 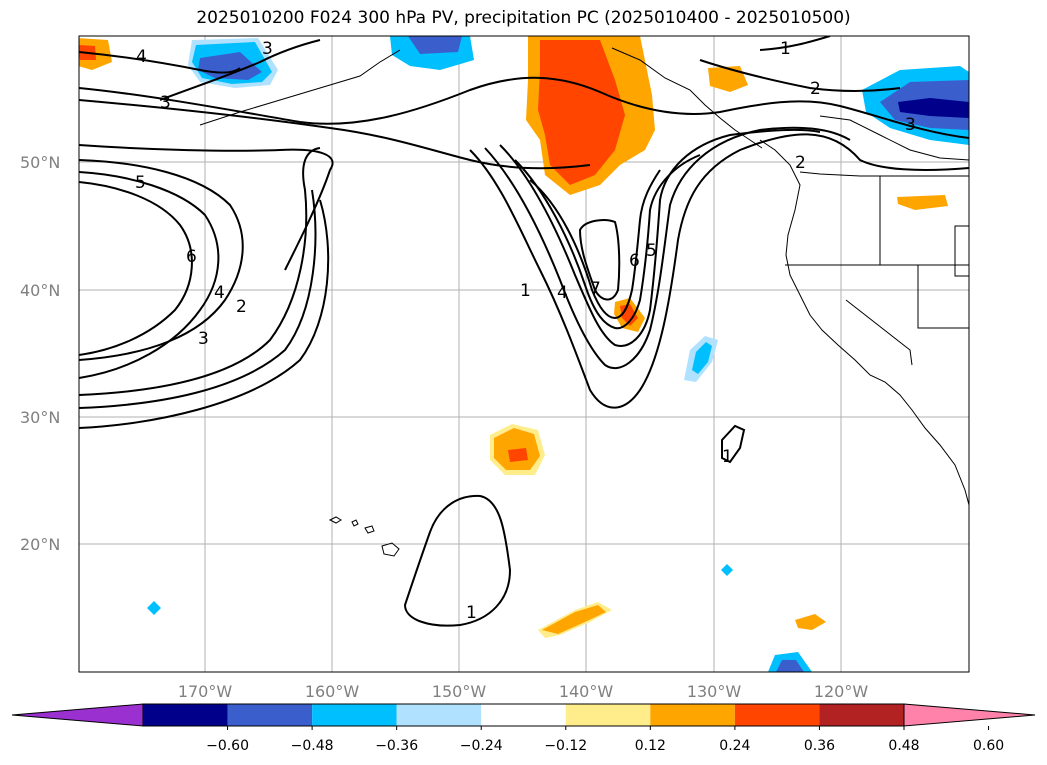 What do you see at coordinates (565, 746) in the screenshot?
I see `colorbar-tick-label: −0.12` at bounding box center [565, 746].